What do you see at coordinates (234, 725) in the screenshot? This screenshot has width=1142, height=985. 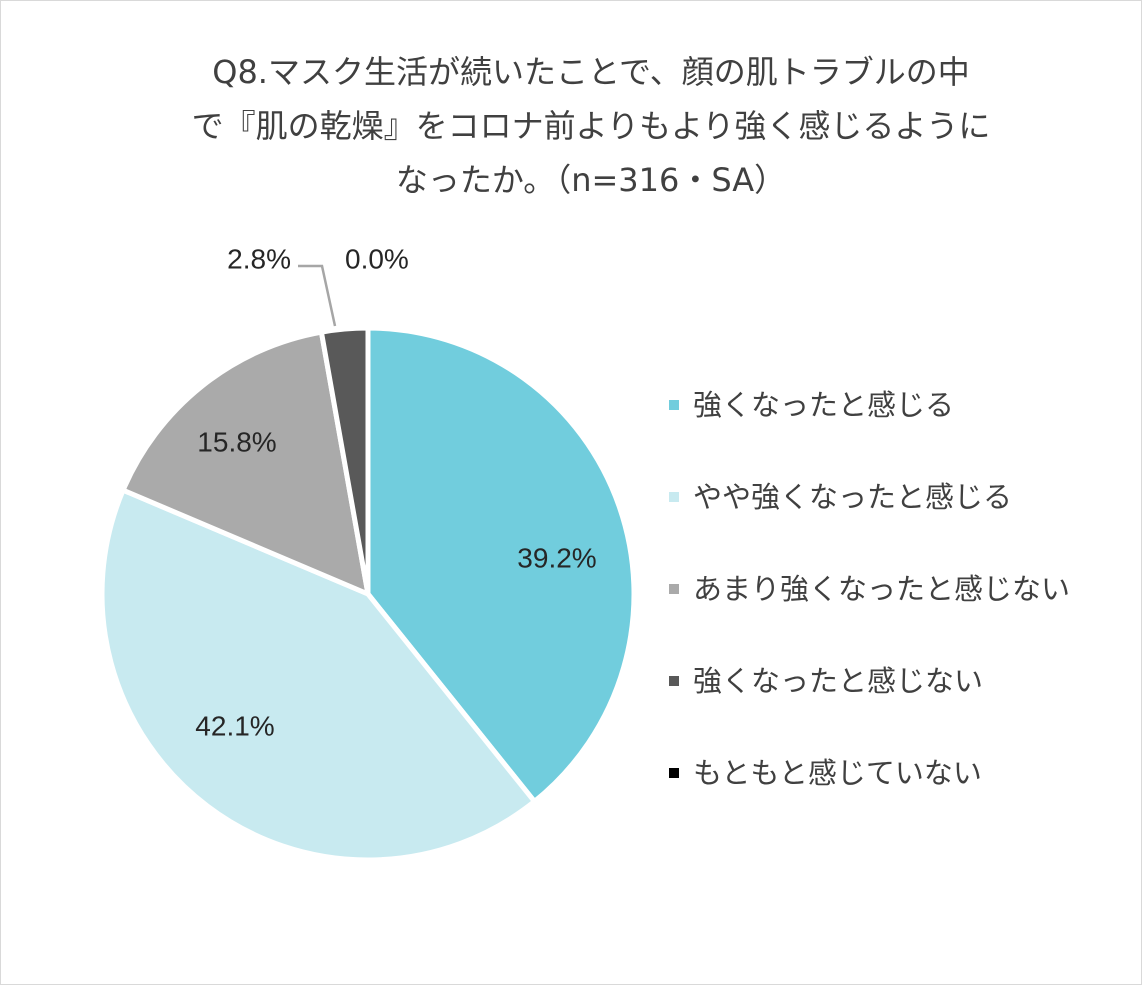 I see `data-label-slice-2: 42.1%` at bounding box center [234, 725].